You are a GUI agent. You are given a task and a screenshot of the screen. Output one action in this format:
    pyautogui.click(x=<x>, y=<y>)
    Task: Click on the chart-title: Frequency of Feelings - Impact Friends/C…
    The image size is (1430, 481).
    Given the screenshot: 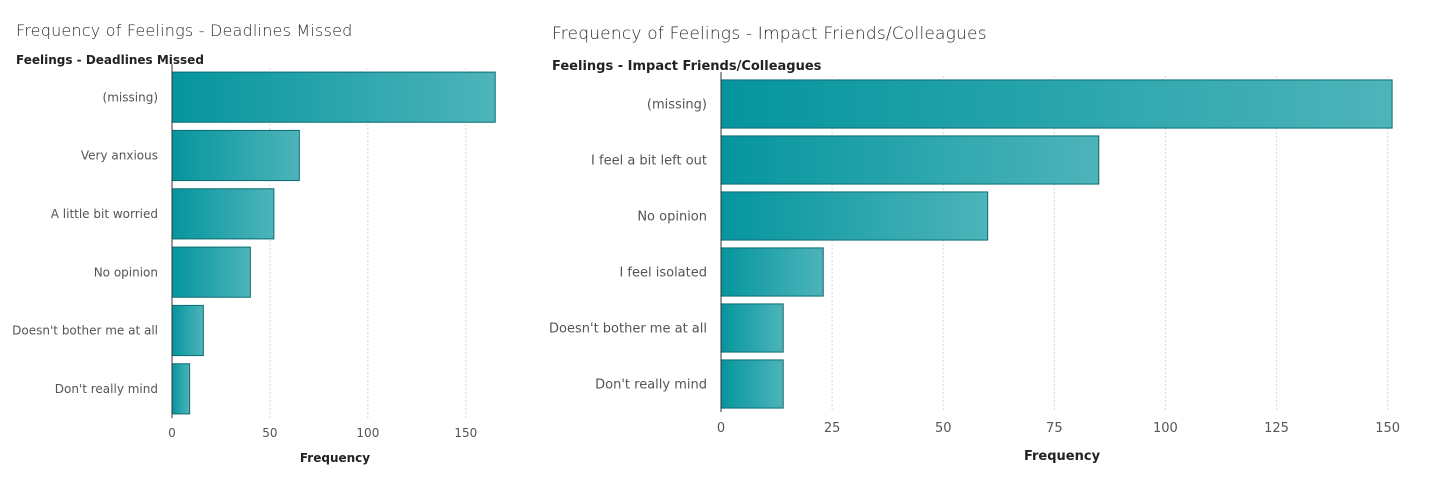 What is the action you would take?
    pyautogui.click(x=769, y=34)
    